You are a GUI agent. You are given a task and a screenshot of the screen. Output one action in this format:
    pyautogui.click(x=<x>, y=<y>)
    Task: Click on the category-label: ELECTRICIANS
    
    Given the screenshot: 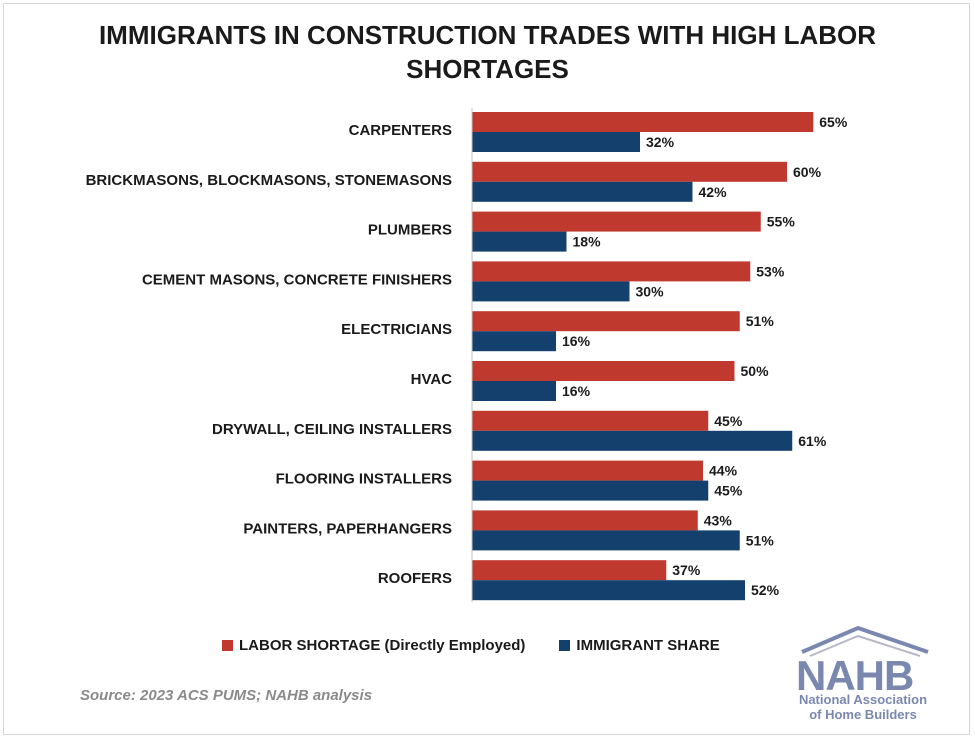 What is the action you would take?
    pyautogui.click(x=396, y=329)
    